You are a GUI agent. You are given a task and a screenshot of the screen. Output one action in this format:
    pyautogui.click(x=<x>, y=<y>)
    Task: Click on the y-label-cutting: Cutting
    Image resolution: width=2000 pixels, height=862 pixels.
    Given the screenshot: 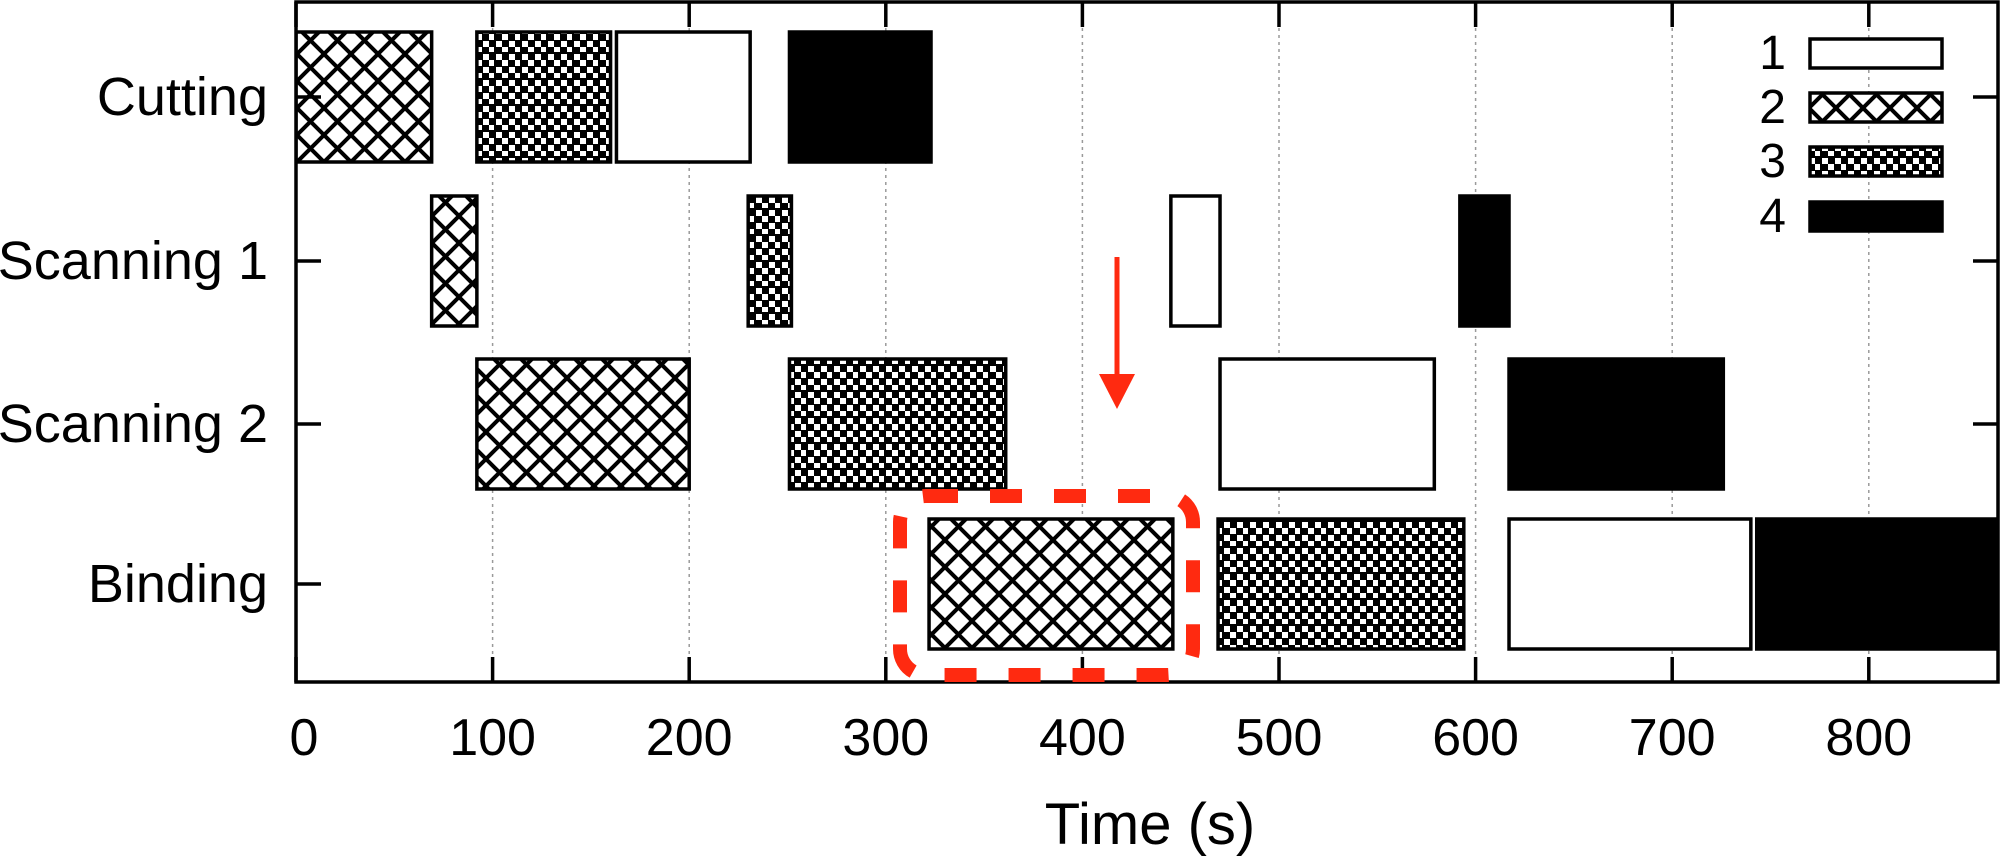 What is the action you would take?
    pyautogui.click(x=182, y=97)
    